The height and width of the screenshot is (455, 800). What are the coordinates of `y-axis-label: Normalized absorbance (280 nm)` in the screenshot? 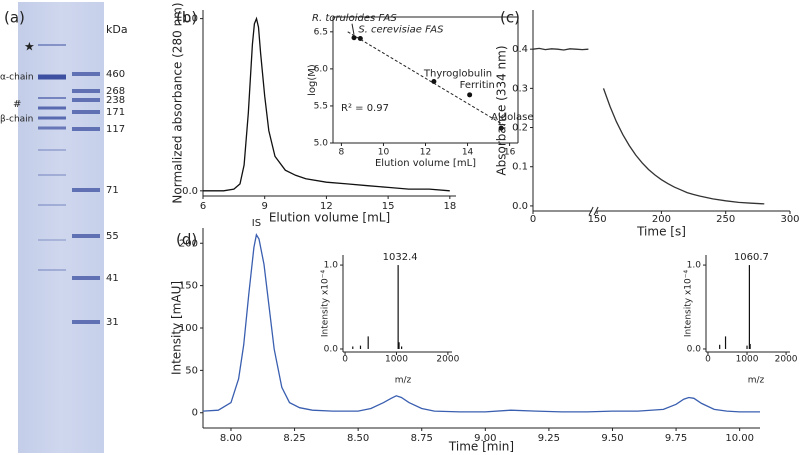 It's located at (178, 102).